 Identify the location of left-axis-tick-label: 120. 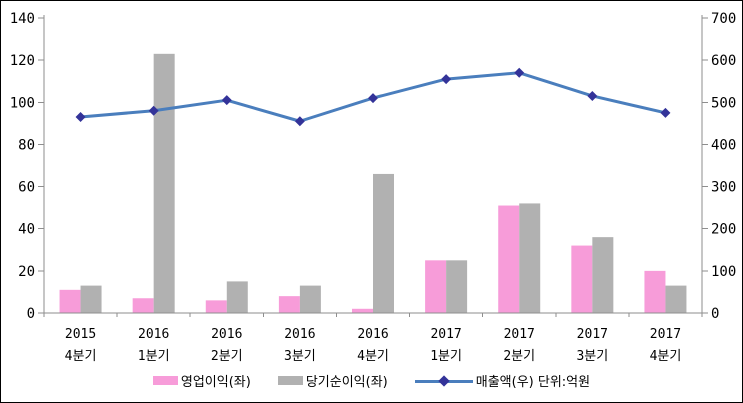
(22, 61).